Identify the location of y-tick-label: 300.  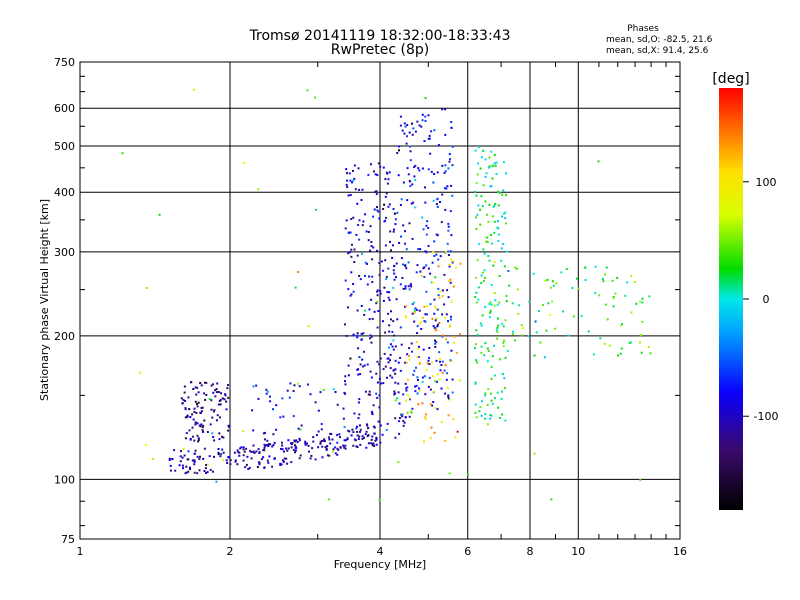
(64, 252).